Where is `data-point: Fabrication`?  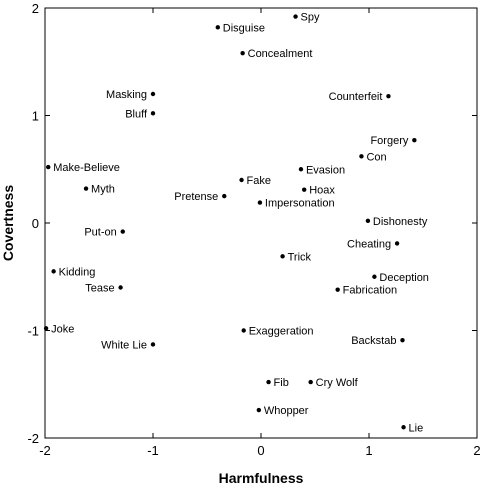
data-point: Fabrication is located at coordinates (366, 291).